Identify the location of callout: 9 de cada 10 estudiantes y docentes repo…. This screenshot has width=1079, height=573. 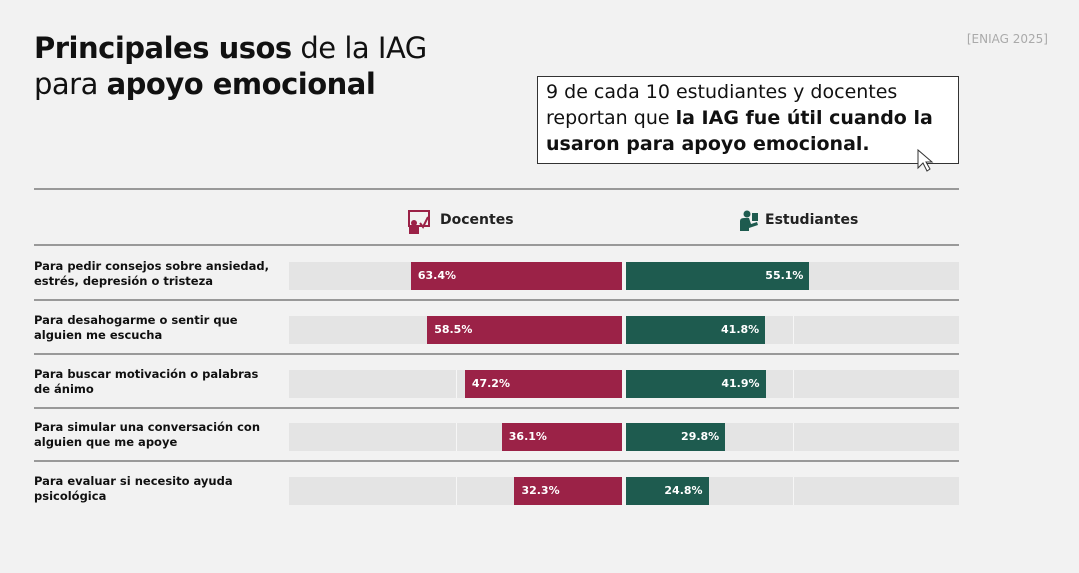
(748, 120).